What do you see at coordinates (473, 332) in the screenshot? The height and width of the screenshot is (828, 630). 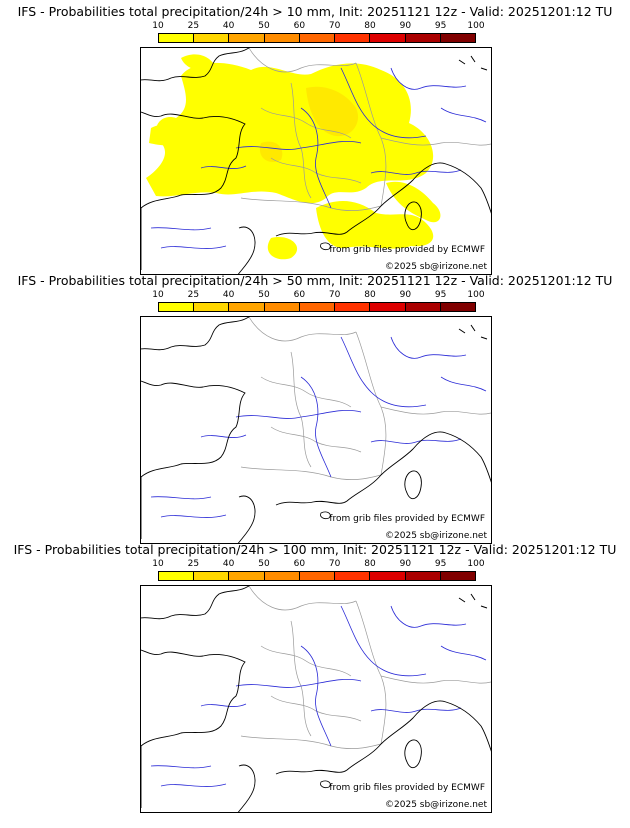 I see `coastline-fragments` at bounding box center [473, 332].